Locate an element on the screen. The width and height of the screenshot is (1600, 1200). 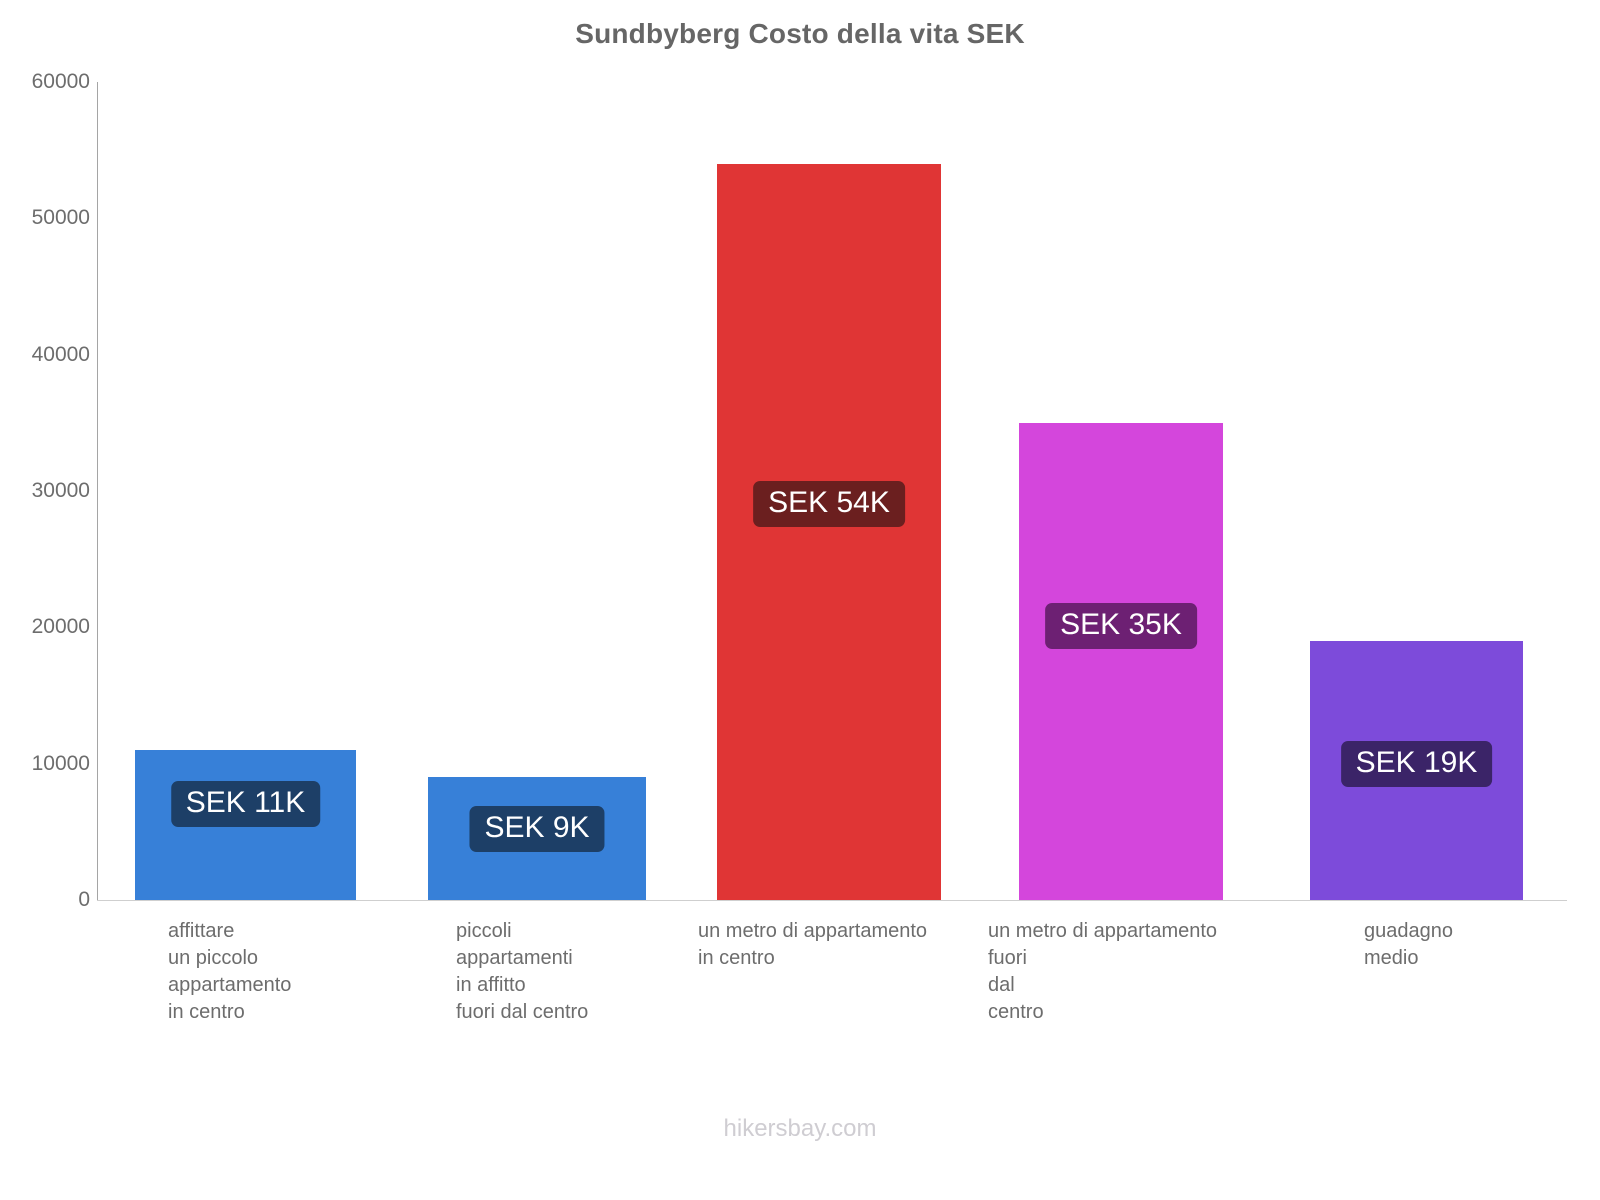
y-axis-tick-label: 60000 is located at coordinates (60, 81).